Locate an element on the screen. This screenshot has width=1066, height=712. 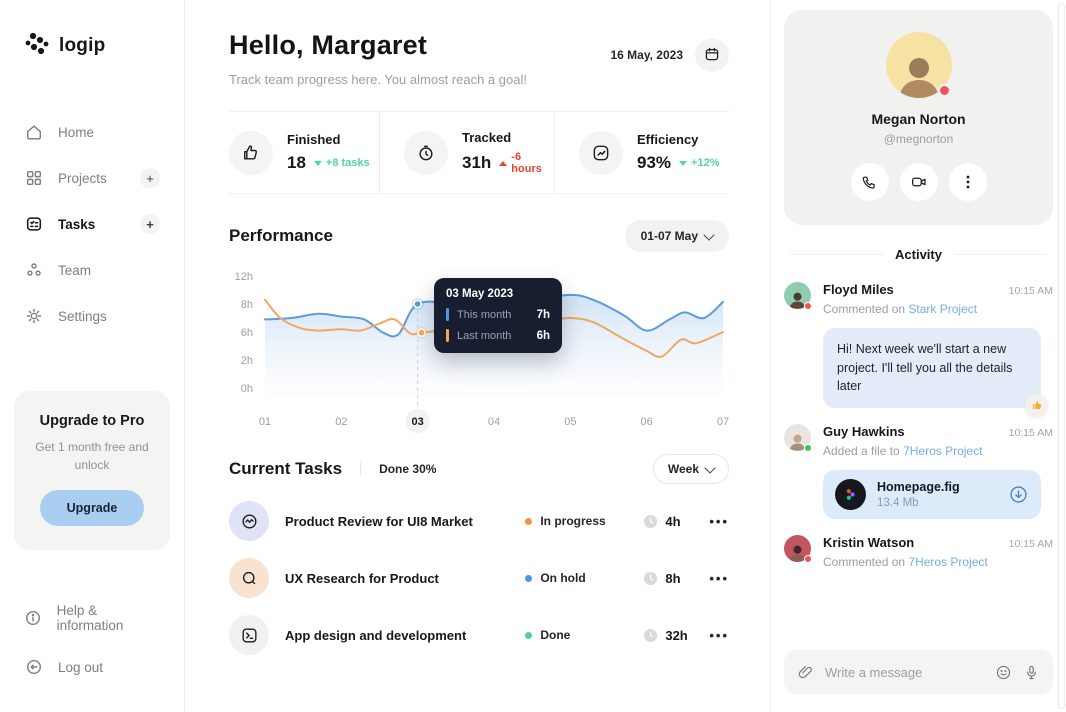
add-project-button: + is located at coordinates (150, 178).